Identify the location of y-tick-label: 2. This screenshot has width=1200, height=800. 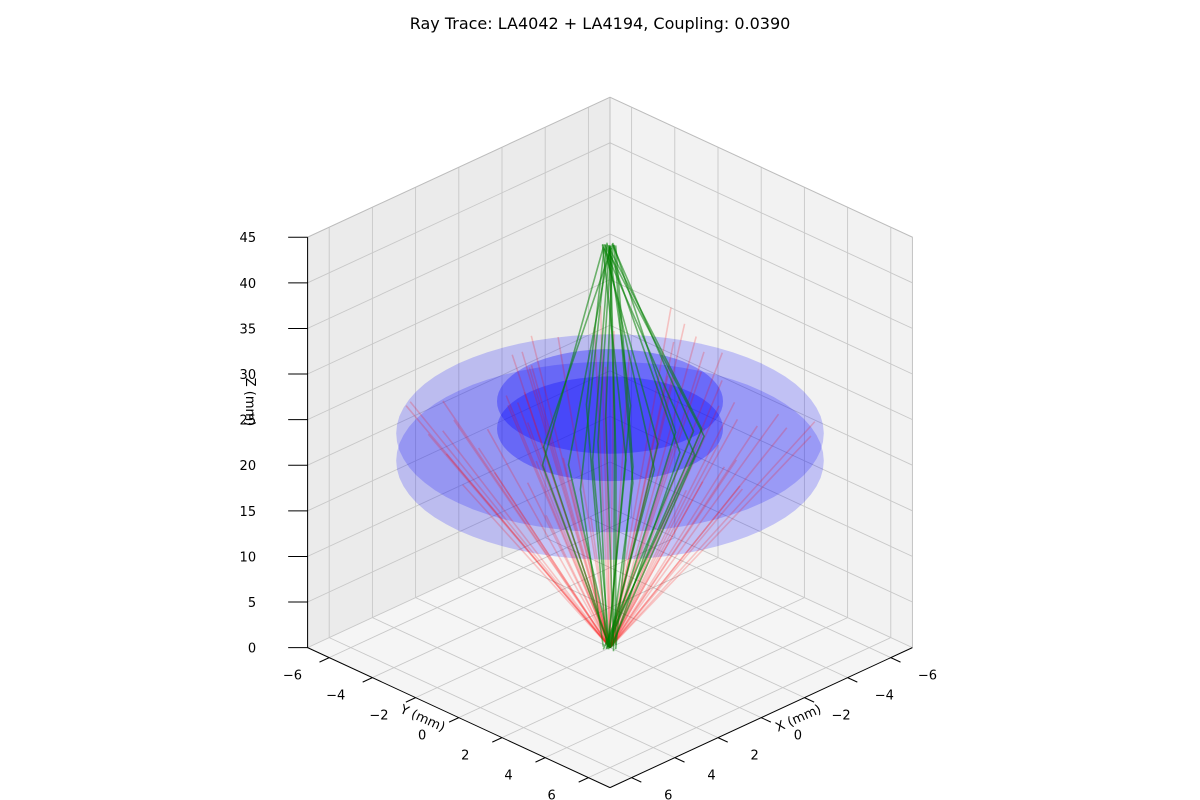
(465, 756).